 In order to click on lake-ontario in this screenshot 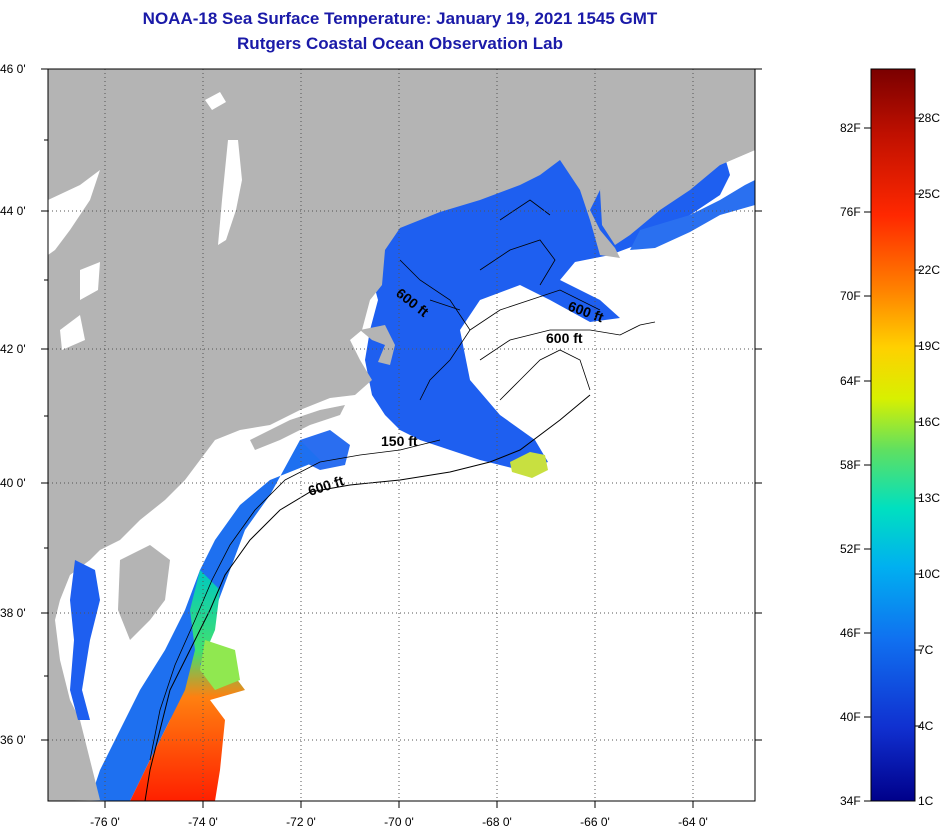, I will do `click(74, 212)`.